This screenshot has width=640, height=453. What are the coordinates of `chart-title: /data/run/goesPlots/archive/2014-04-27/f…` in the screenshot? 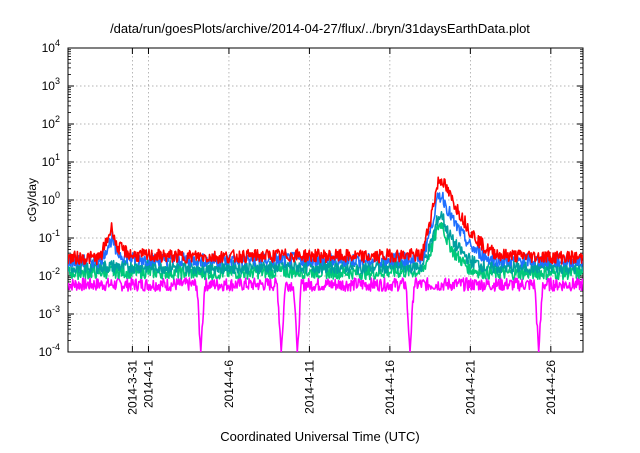 It's located at (320, 28).